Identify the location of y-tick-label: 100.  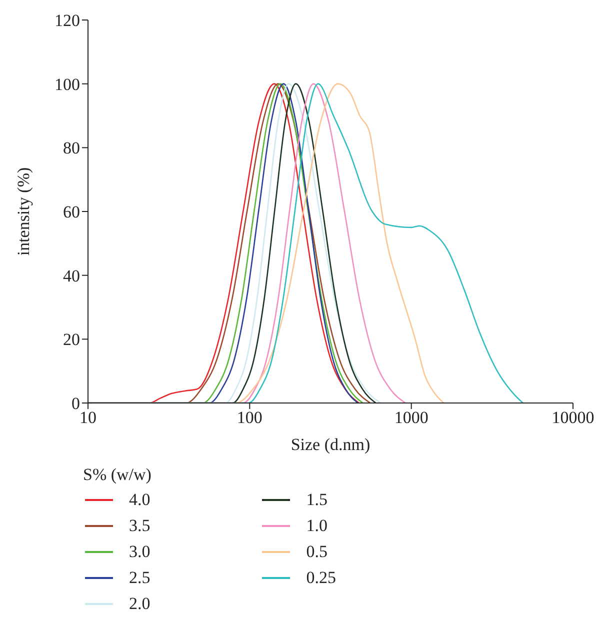
(67, 84).